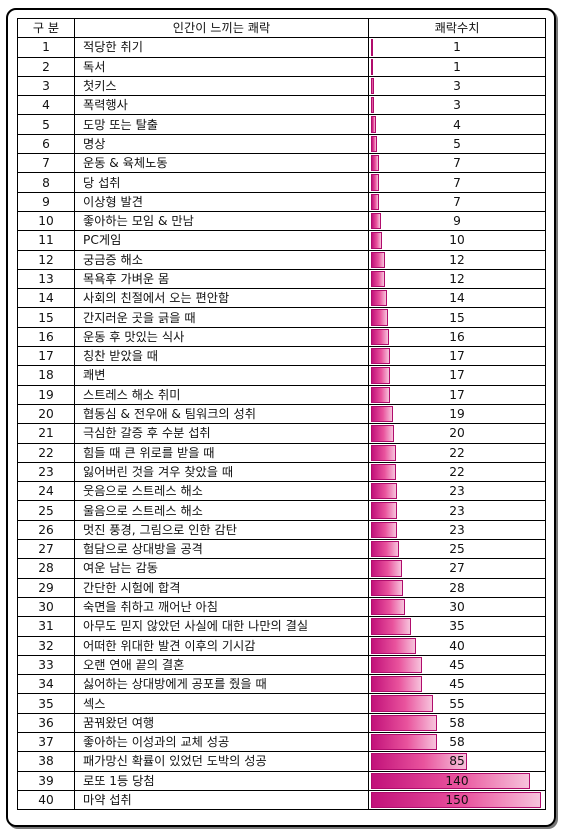 This screenshot has height=832, width=563. What do you see at coordinates (457, 761) in the screenshot?
I see `row-value-cell: 85` at bounding box center [457, 761].